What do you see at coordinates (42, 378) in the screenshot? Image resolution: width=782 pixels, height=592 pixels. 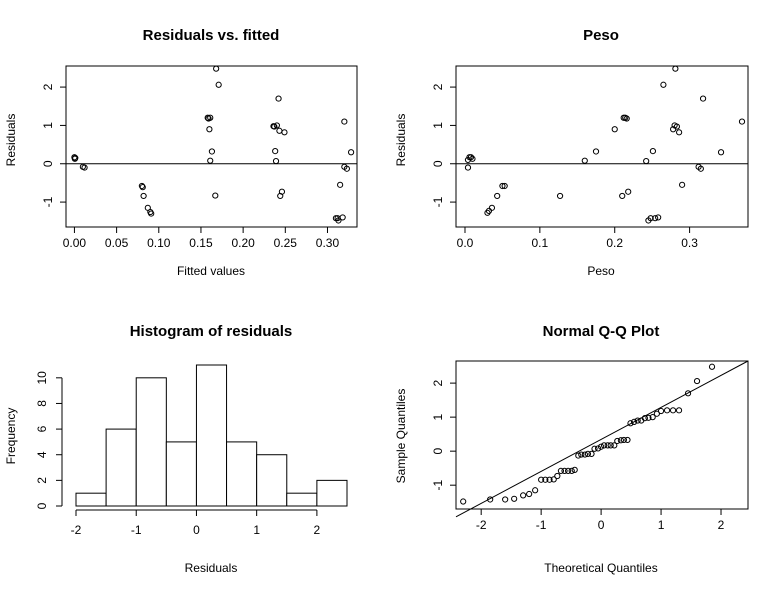 I see `y-tick-label: 10` at bounding box center [42, 378].